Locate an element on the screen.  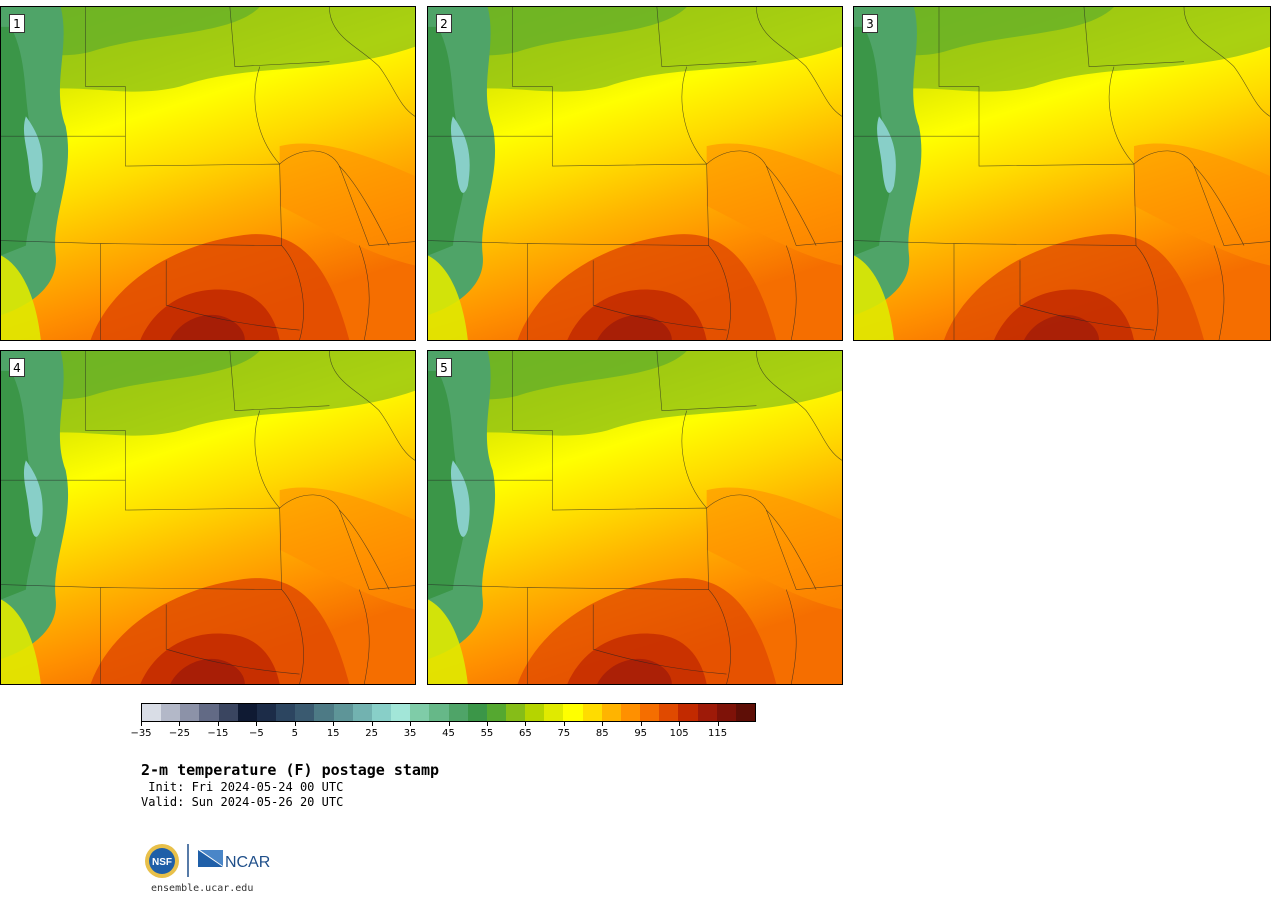
colorbar-tick-label: 95 is located at coordinates (641, 733).